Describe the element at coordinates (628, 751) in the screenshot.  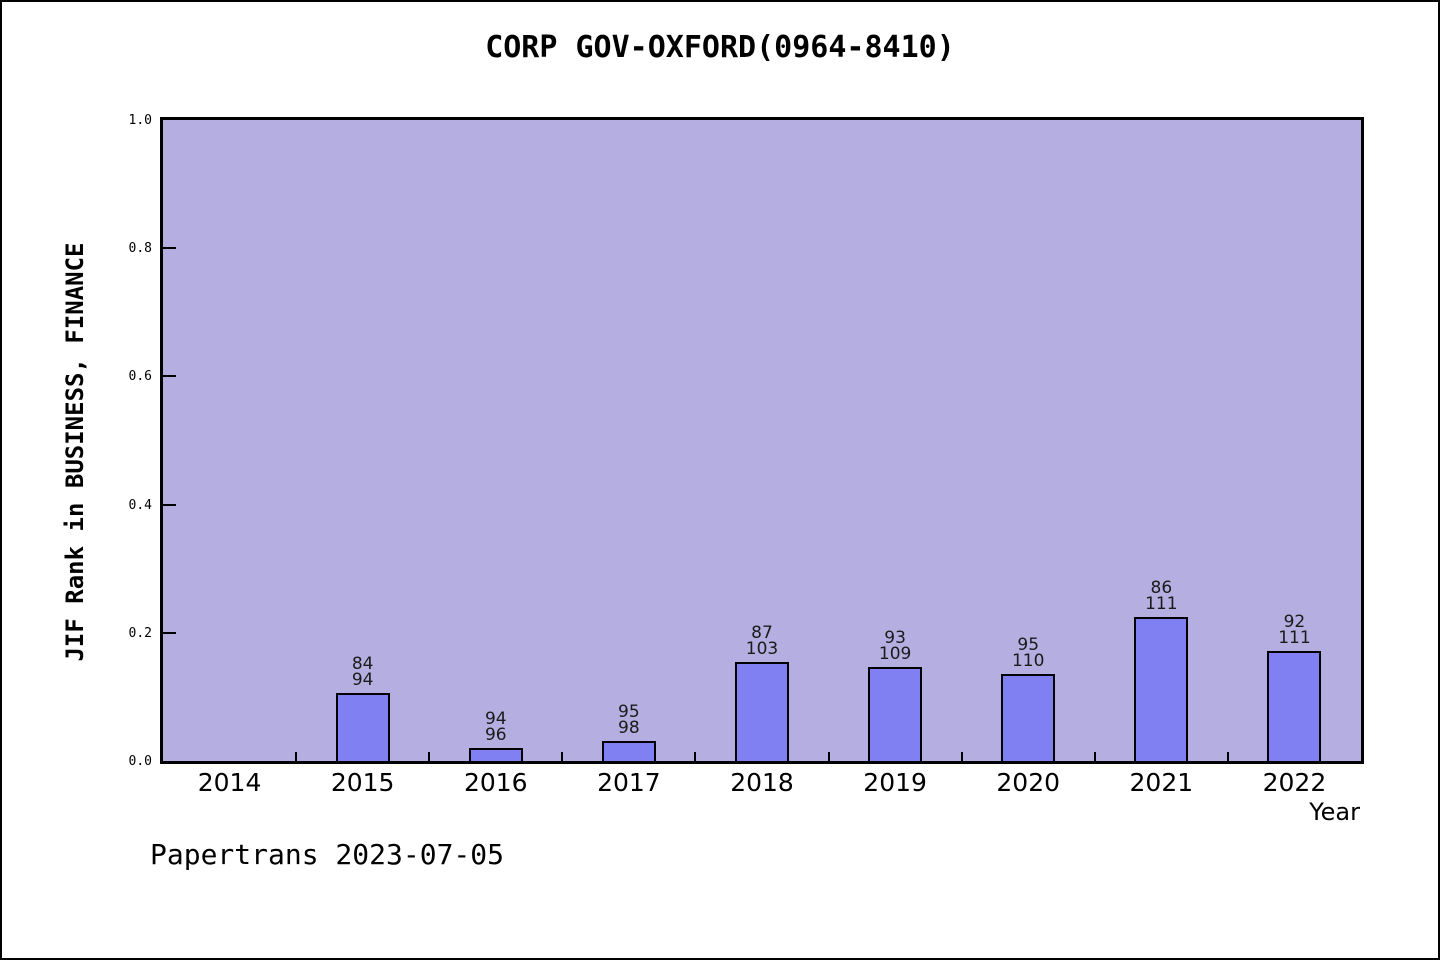
I see `bar-2017` at that location.